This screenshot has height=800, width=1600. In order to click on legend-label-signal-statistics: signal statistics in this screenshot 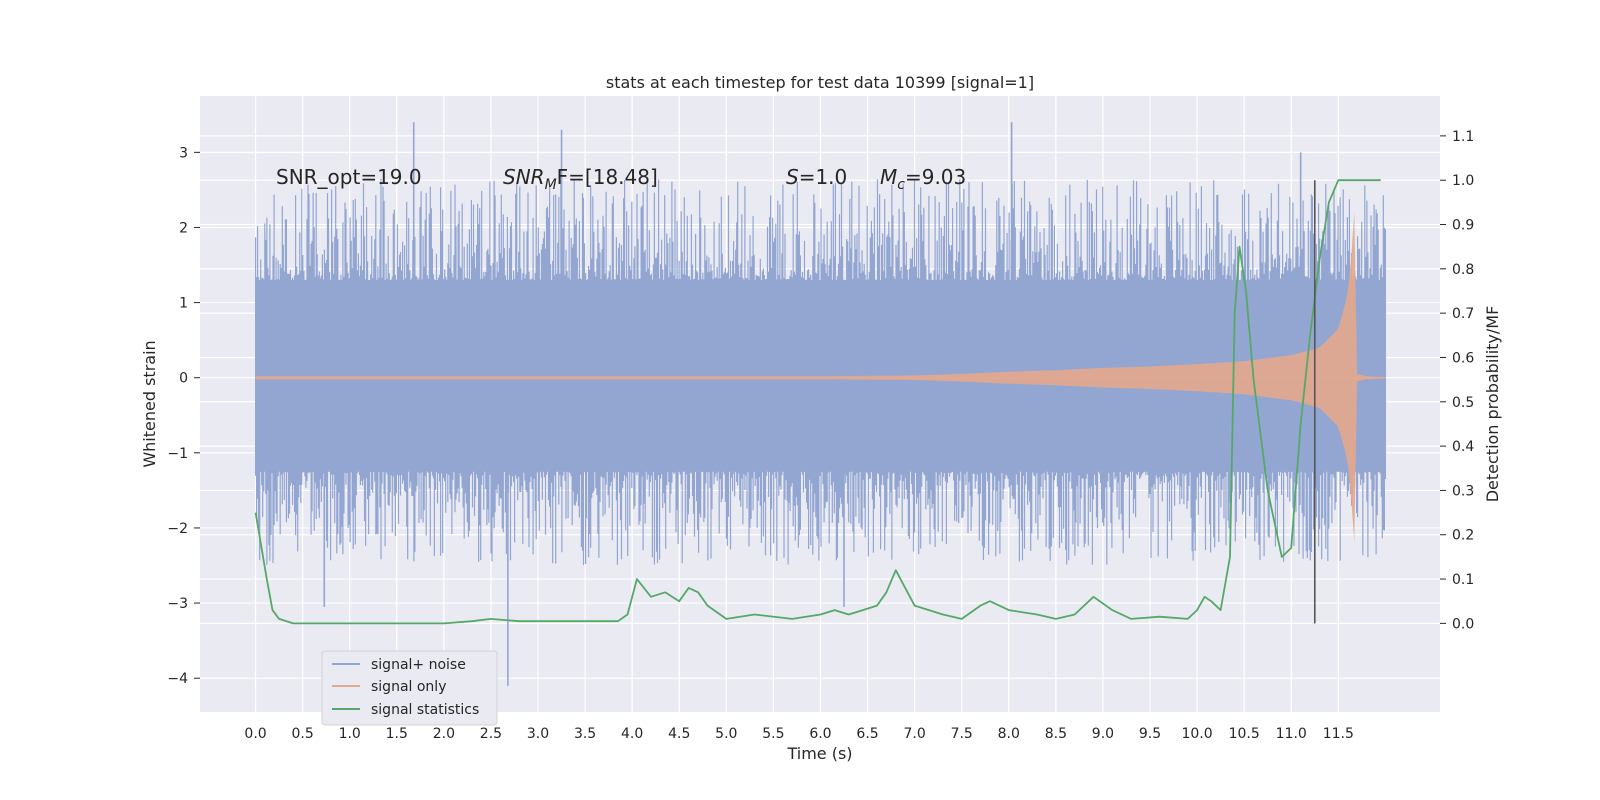, I will do `click(425, 710)`.